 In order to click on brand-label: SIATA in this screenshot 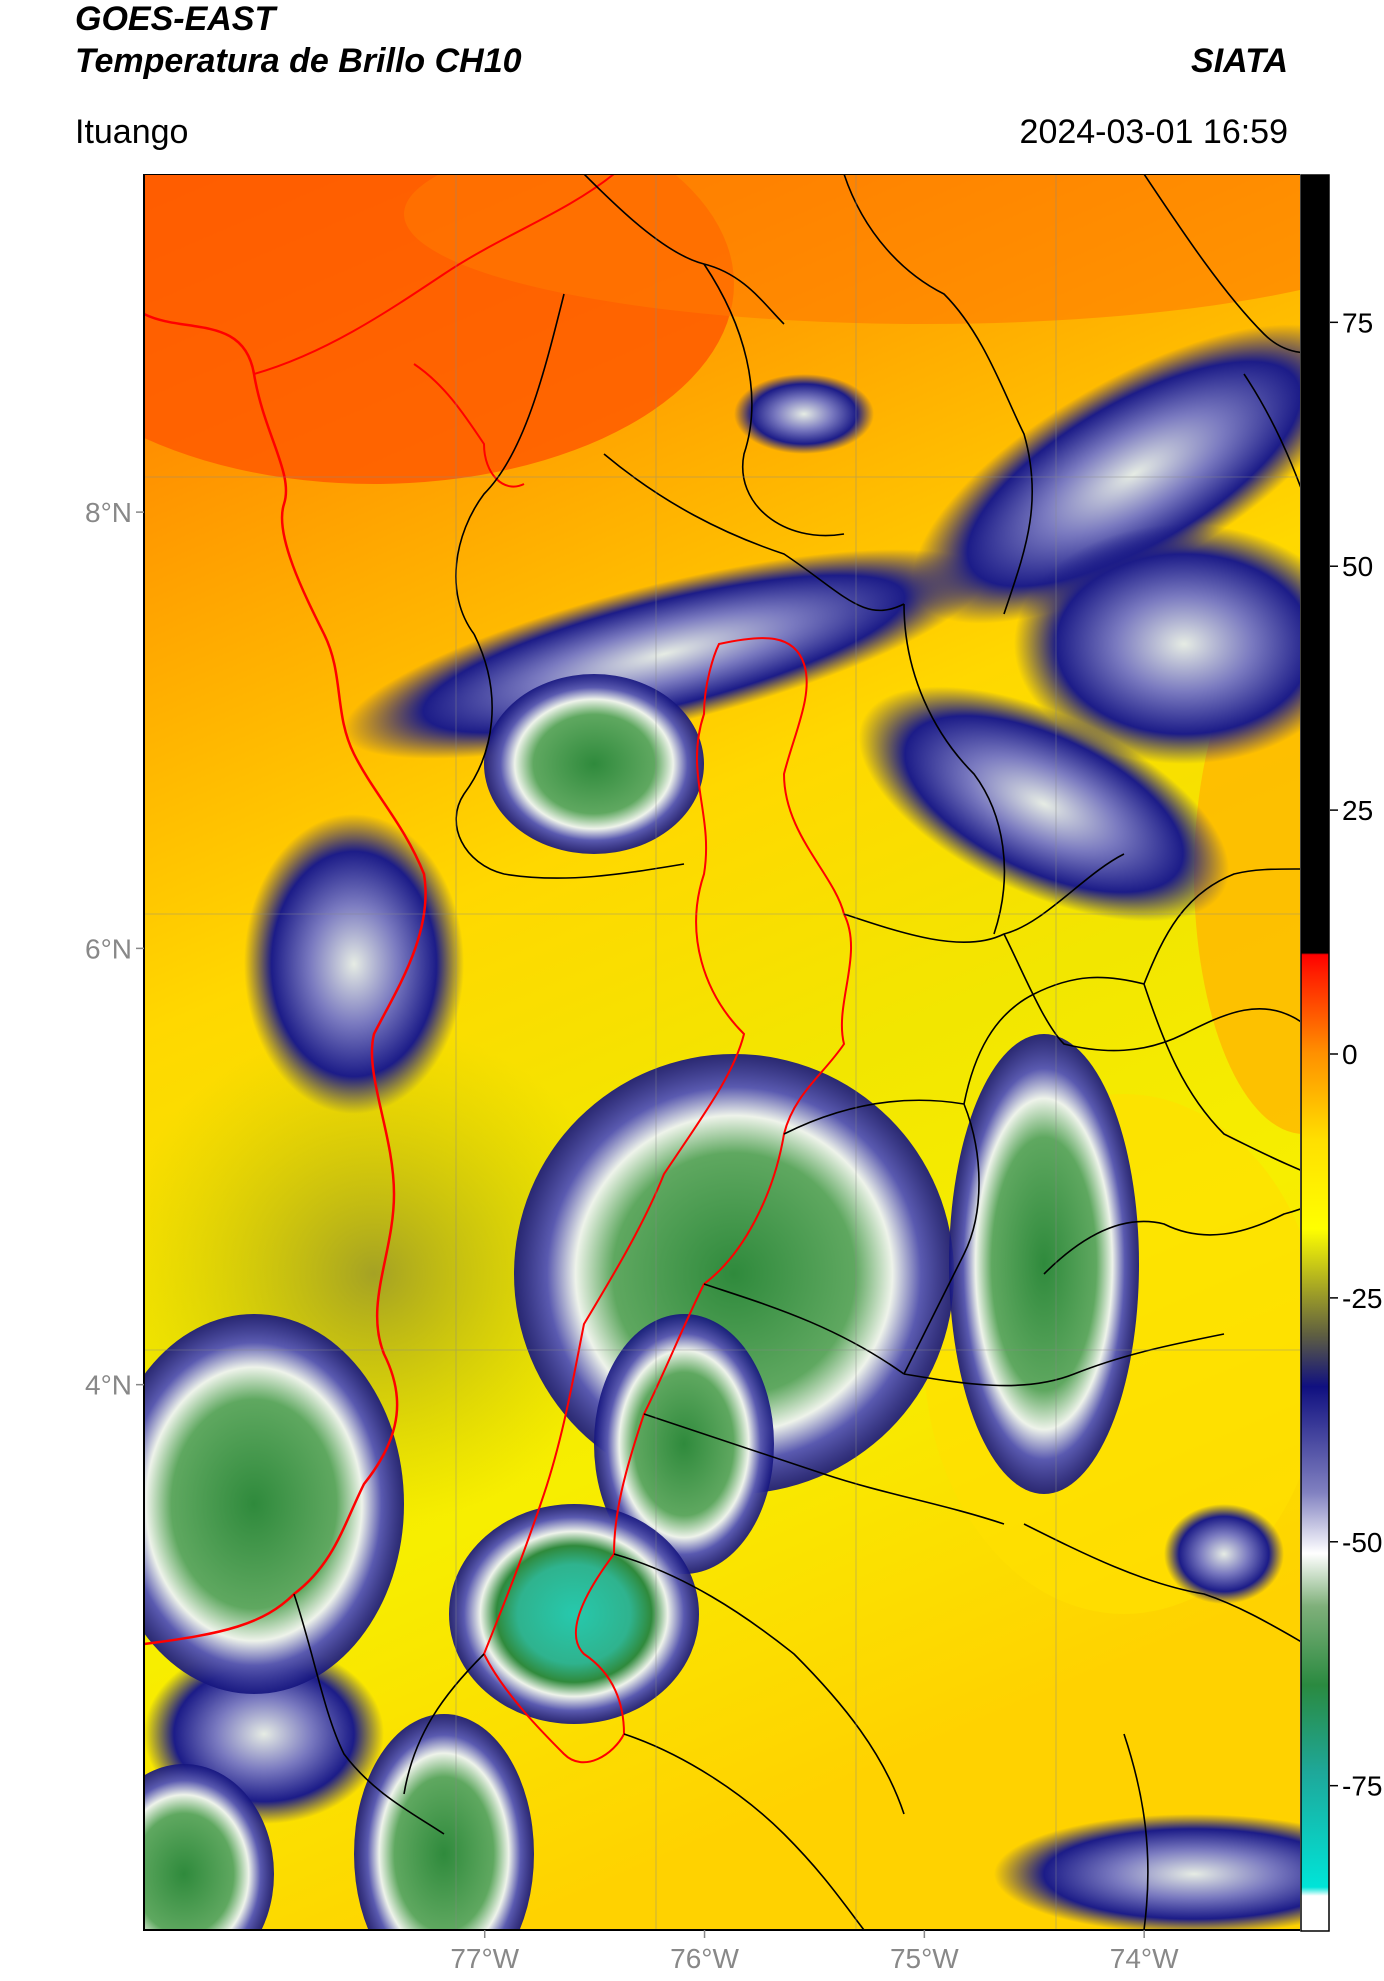, I will do `click(1239, 61)`.